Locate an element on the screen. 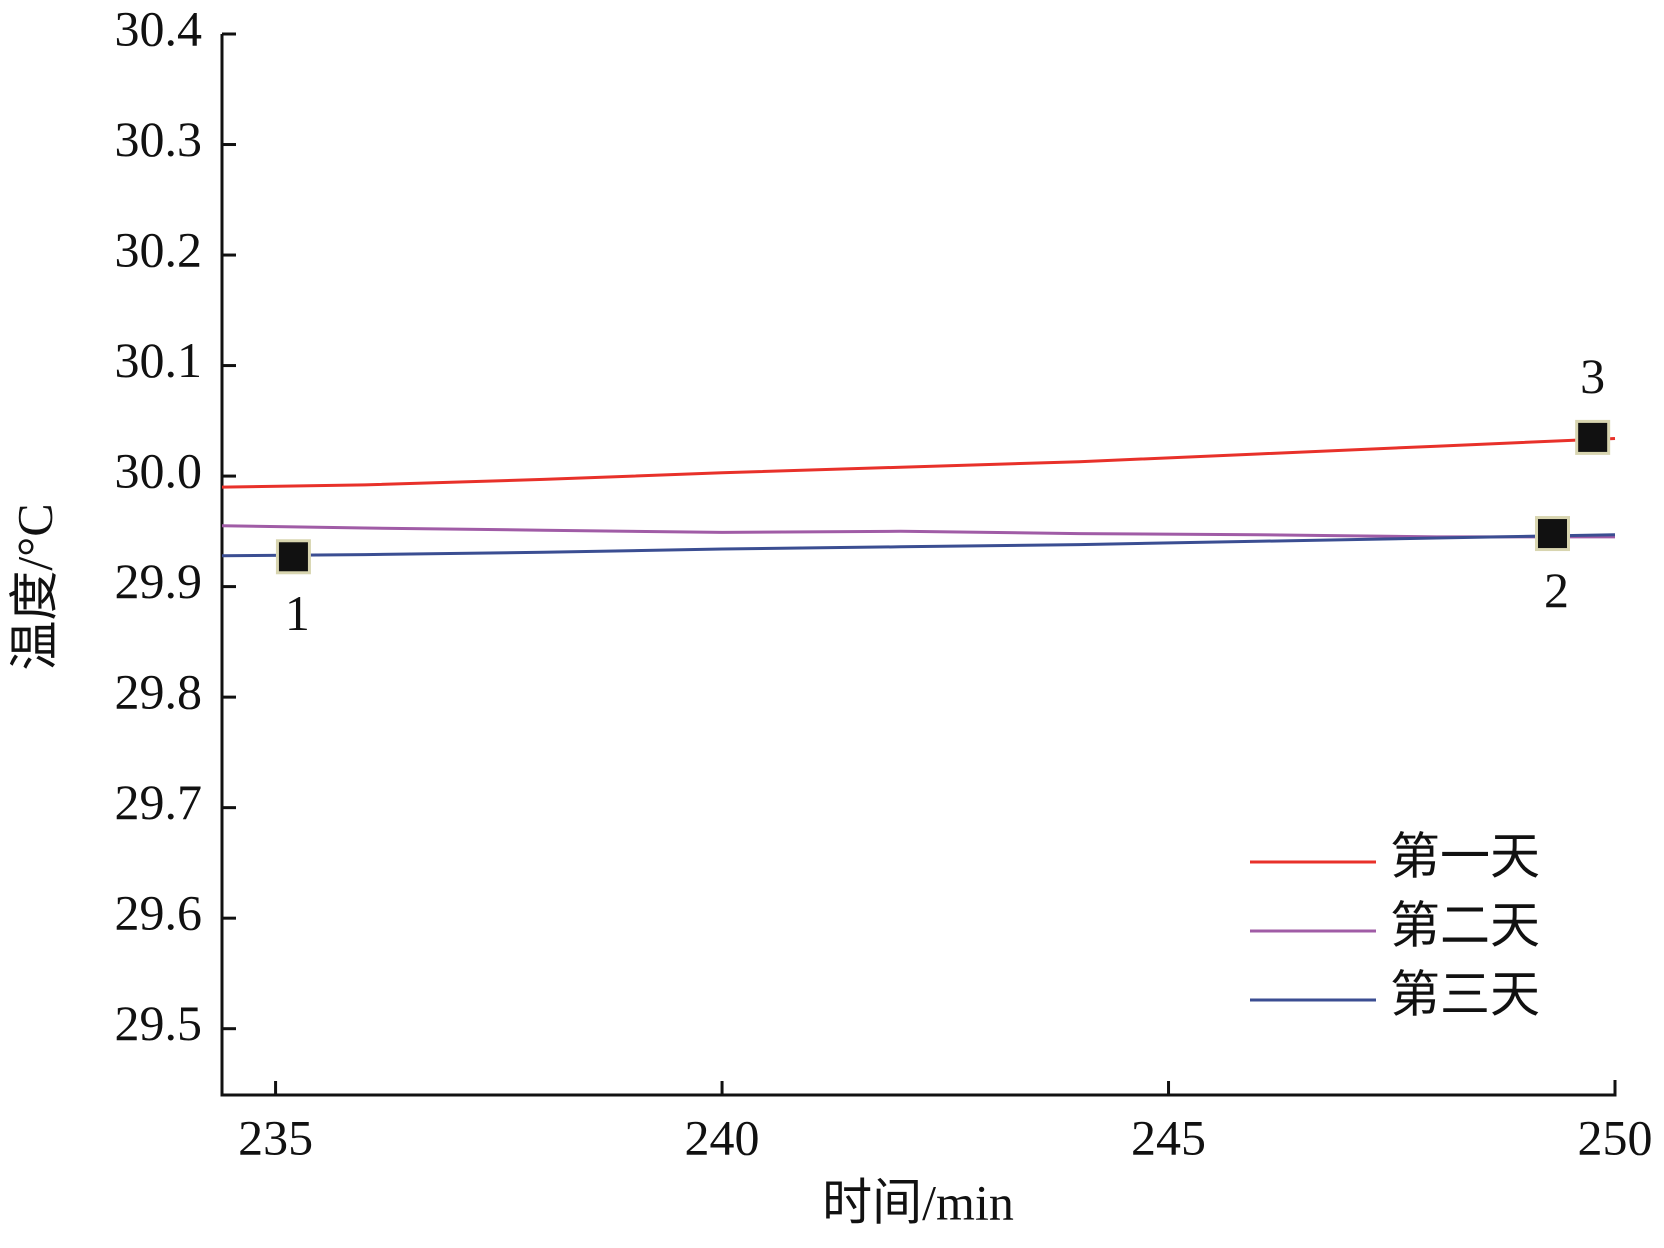 The image size is (1664, 1248). y-tick-label: 29.8 is located at coordinates (159, 692).